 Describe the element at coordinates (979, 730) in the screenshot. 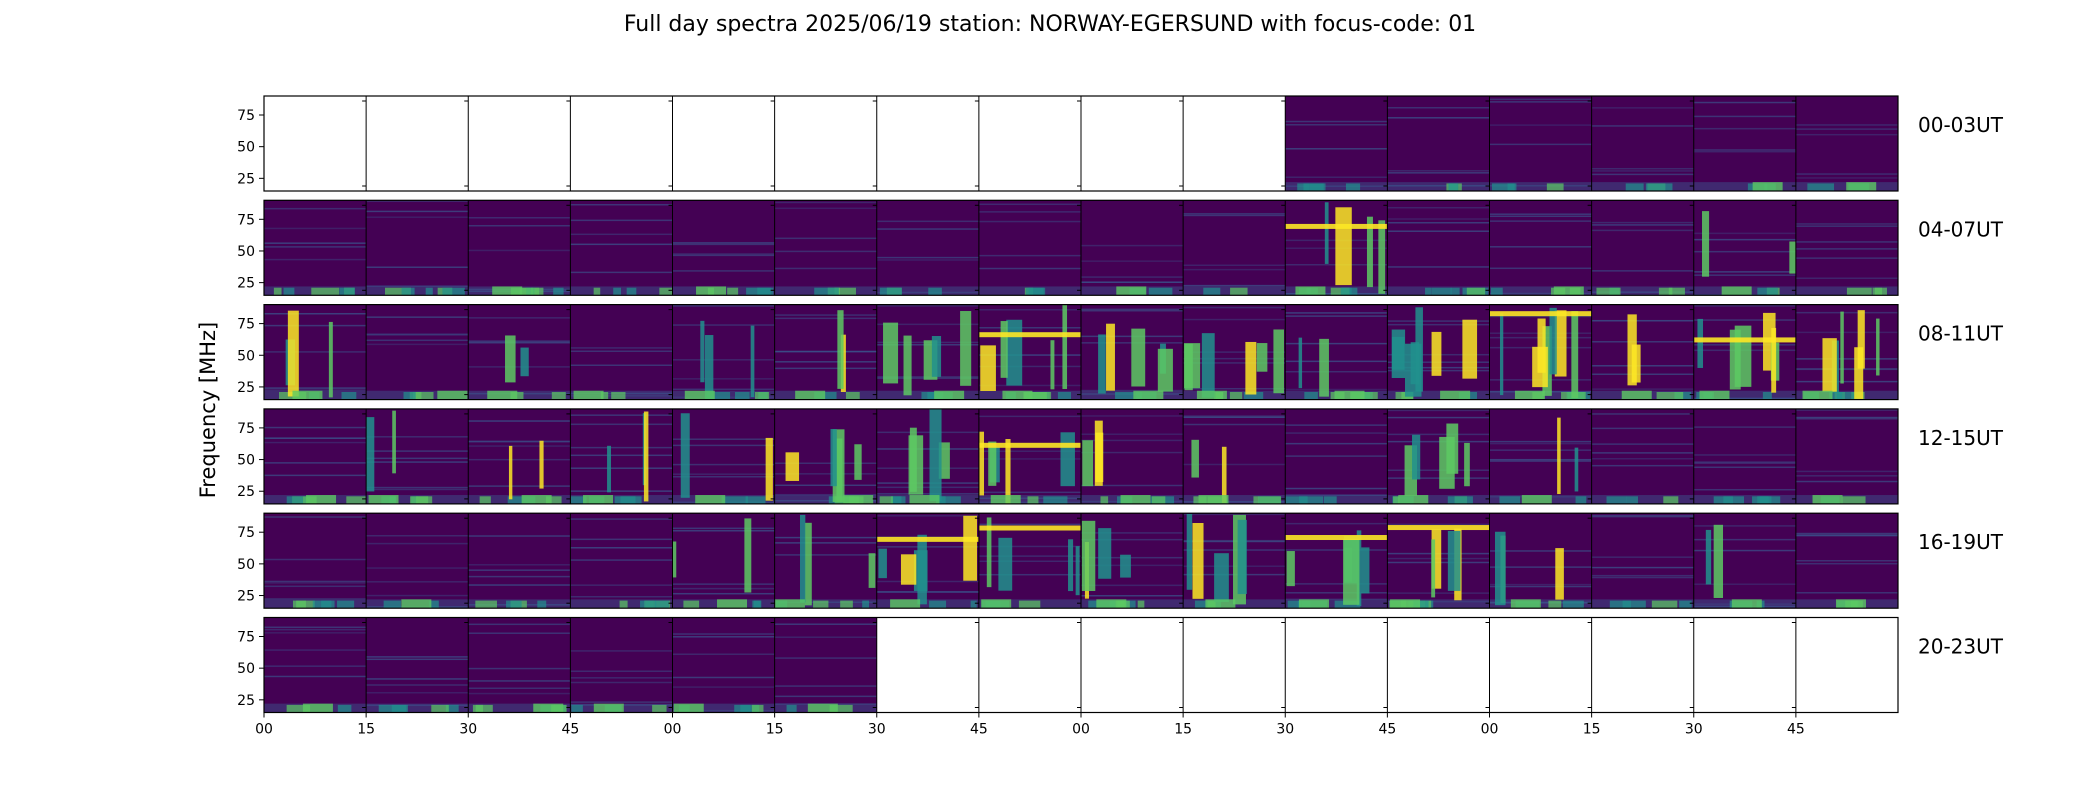

I see `x-tick-label: 45` at that location.